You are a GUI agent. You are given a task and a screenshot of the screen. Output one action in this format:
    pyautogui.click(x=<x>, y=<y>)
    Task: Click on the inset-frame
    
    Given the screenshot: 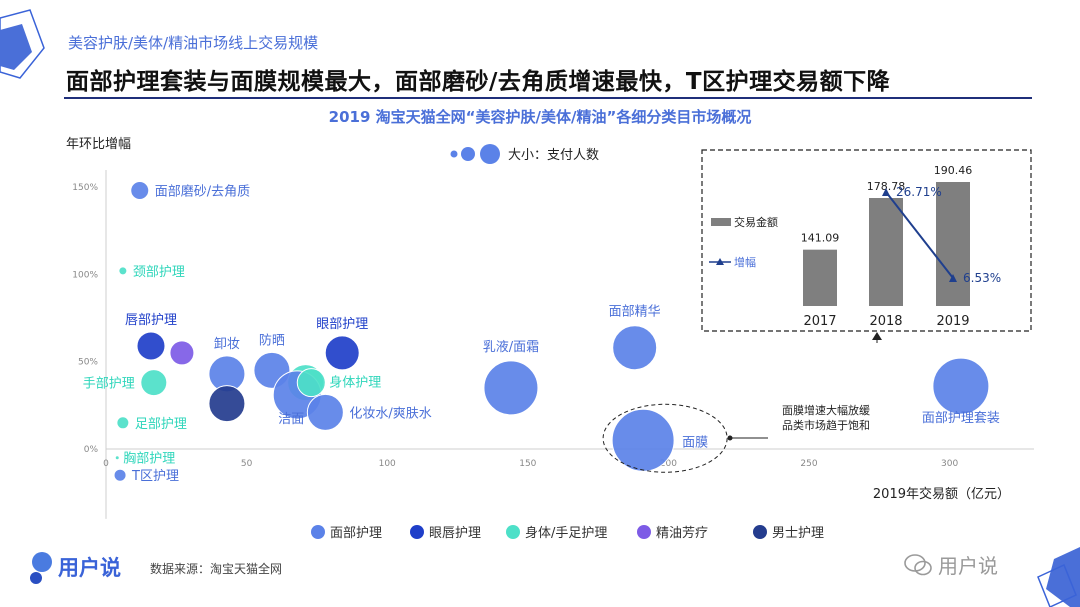 What is the action you would take?
    pyautogui.click(x=866, y=240)
    